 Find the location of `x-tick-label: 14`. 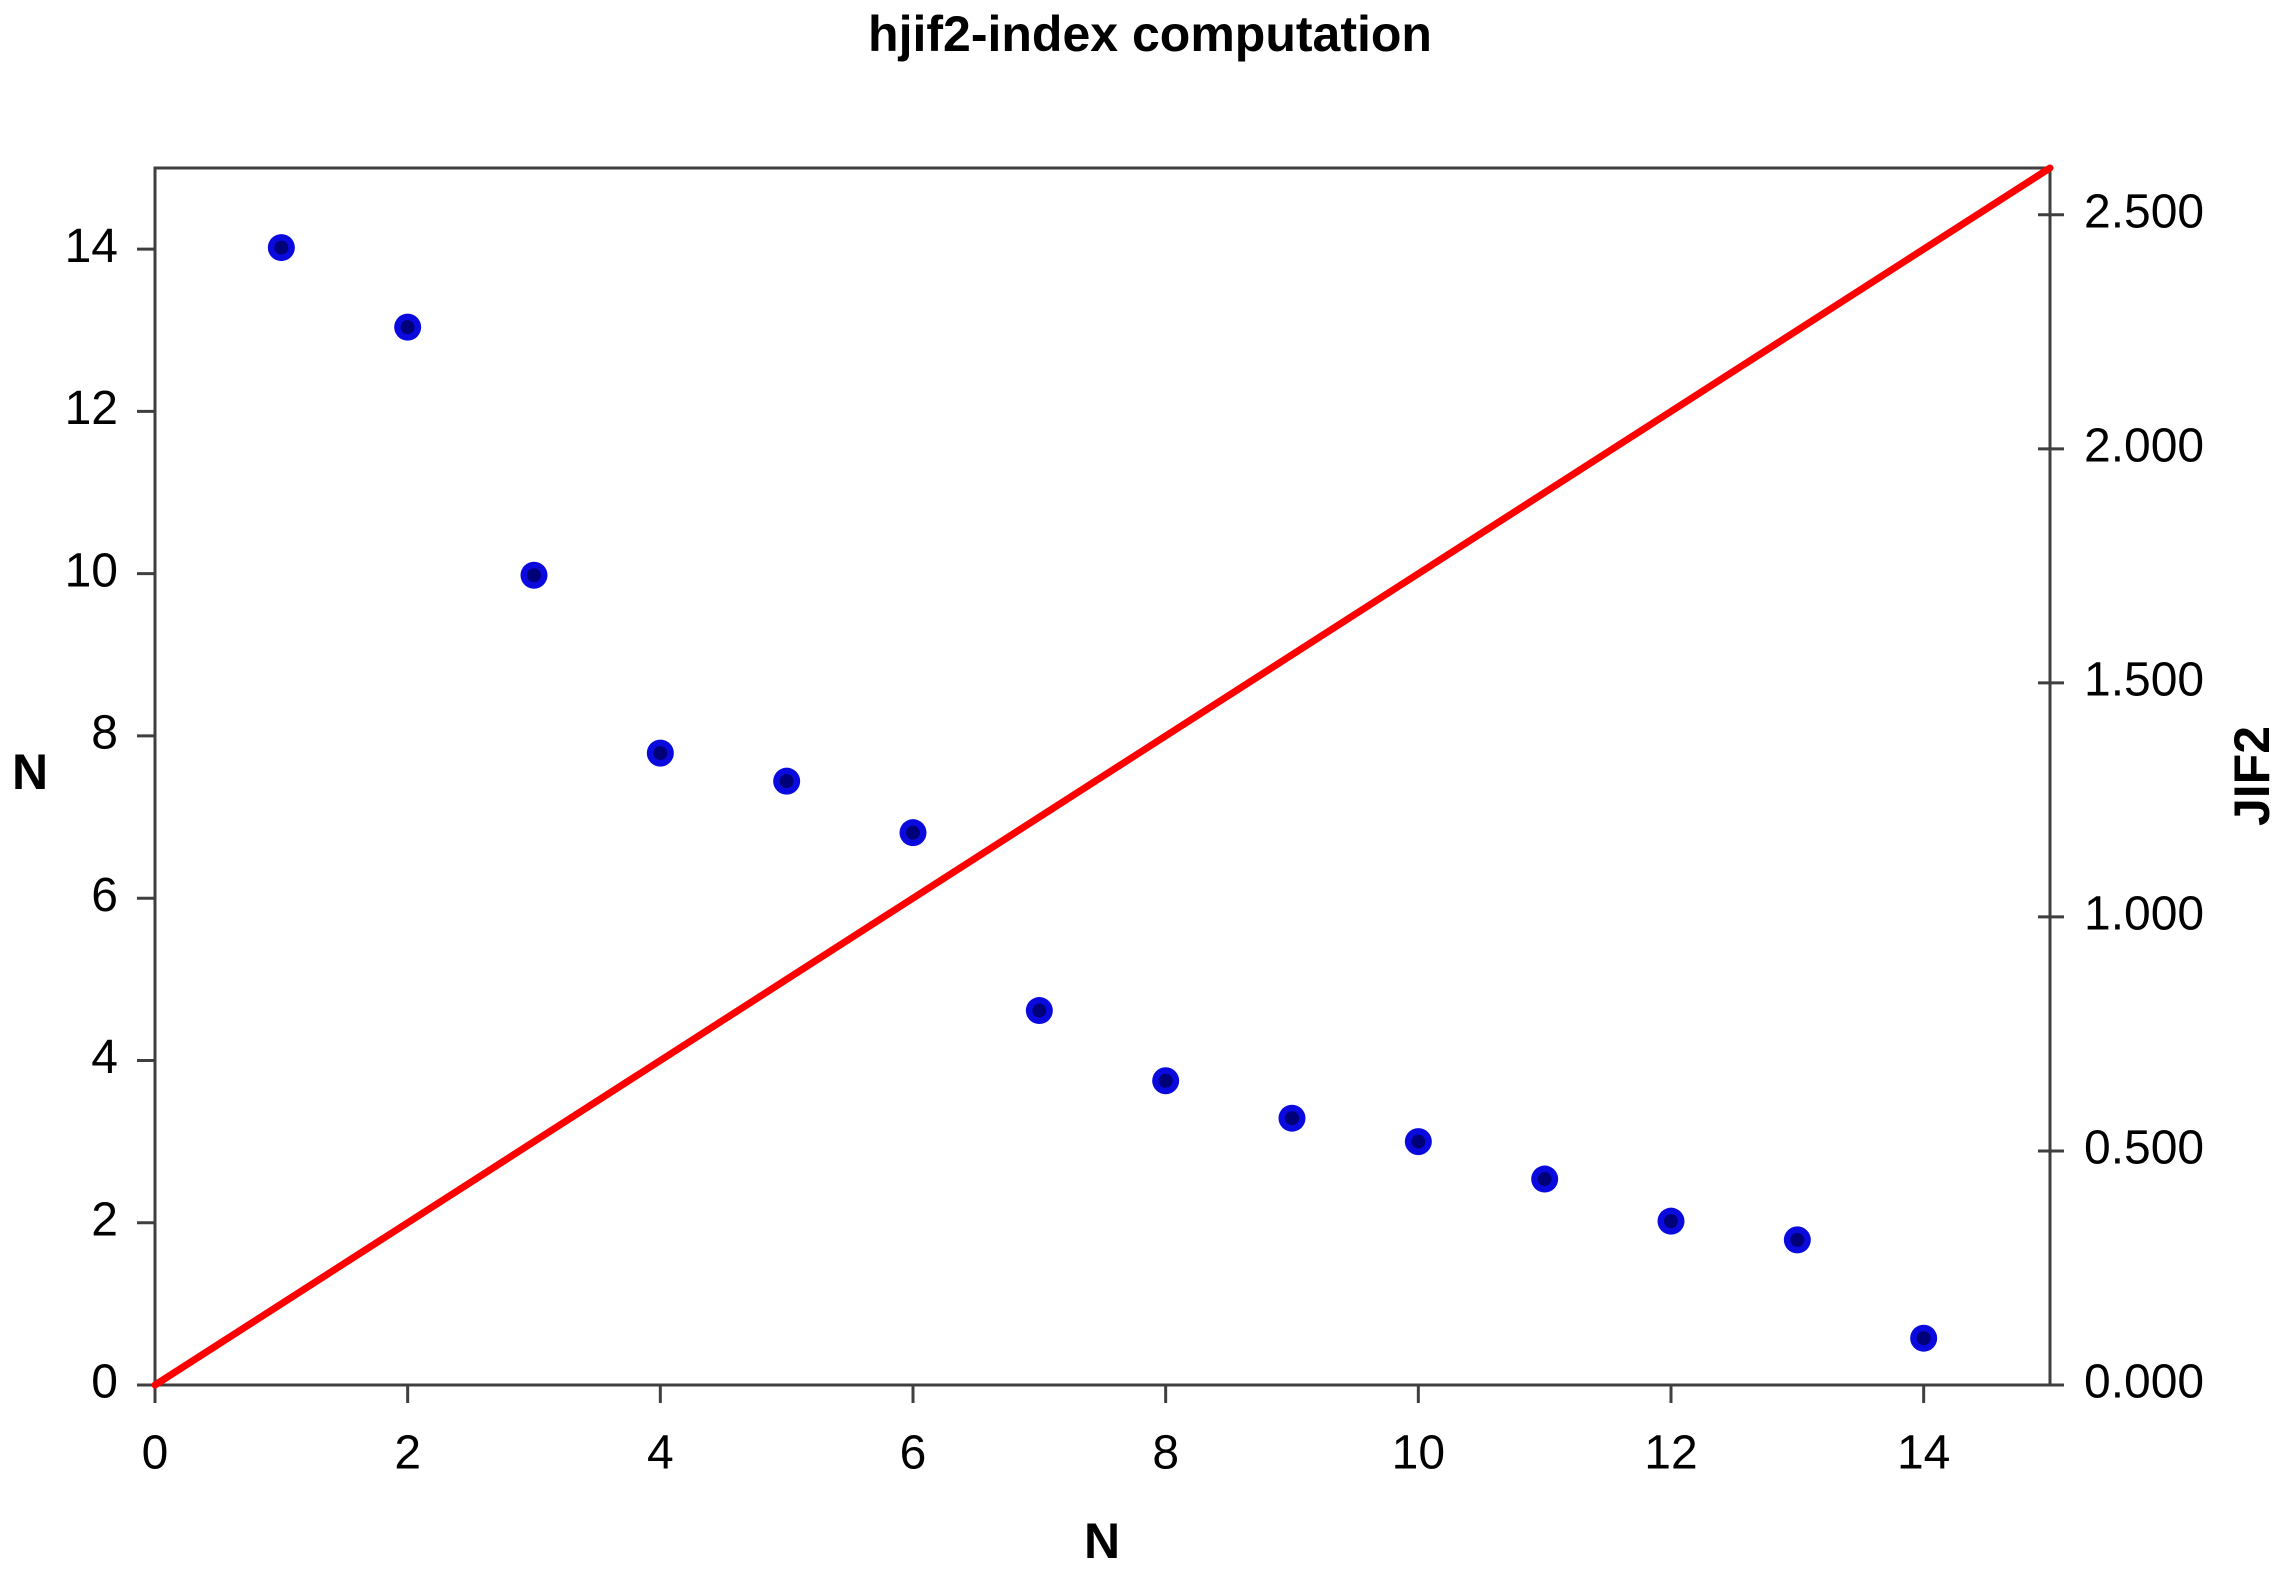

x-tick-label: 14 is located at coordinates (1923, 1453).